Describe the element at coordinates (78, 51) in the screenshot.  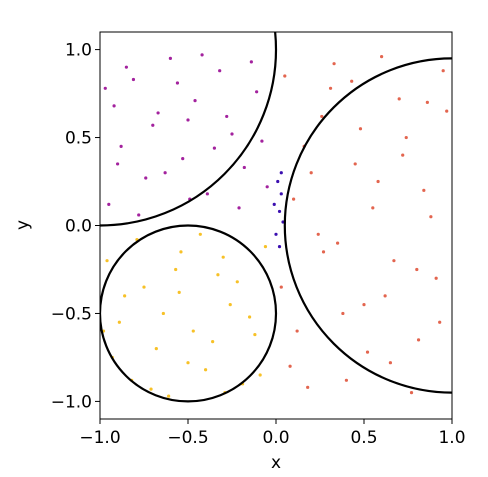
I see `y-tick-label: 1.0` at that location.